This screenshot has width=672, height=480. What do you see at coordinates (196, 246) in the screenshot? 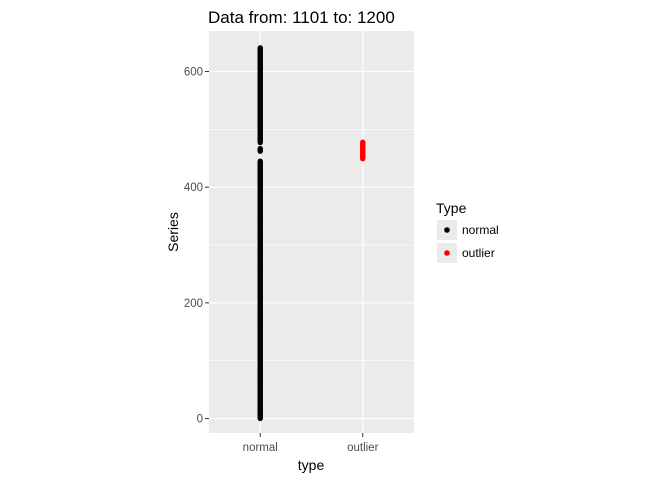
I see `y-axis-ticks: 0 200 400 600` at bounding box center [196, 246].